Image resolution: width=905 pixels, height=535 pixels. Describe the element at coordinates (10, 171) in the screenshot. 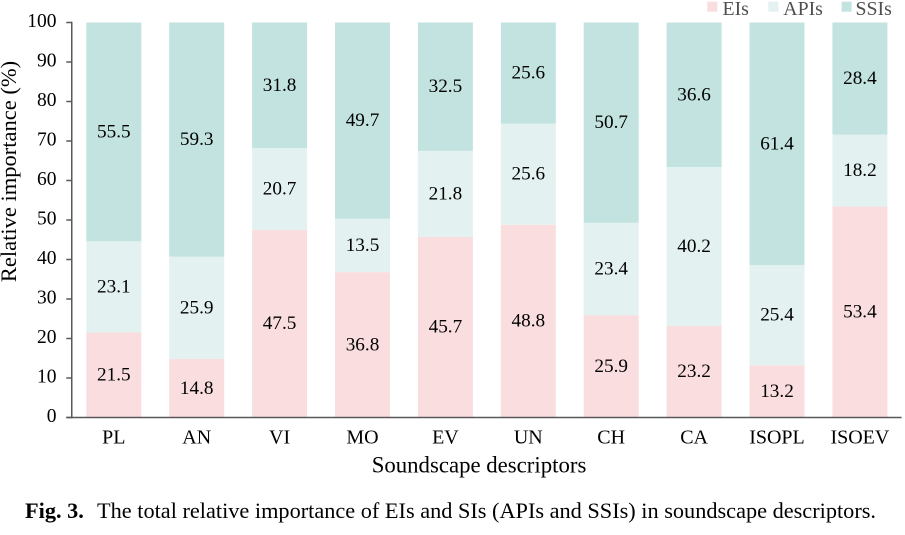

I see `svg-text: Relative importance (%)` at that location.